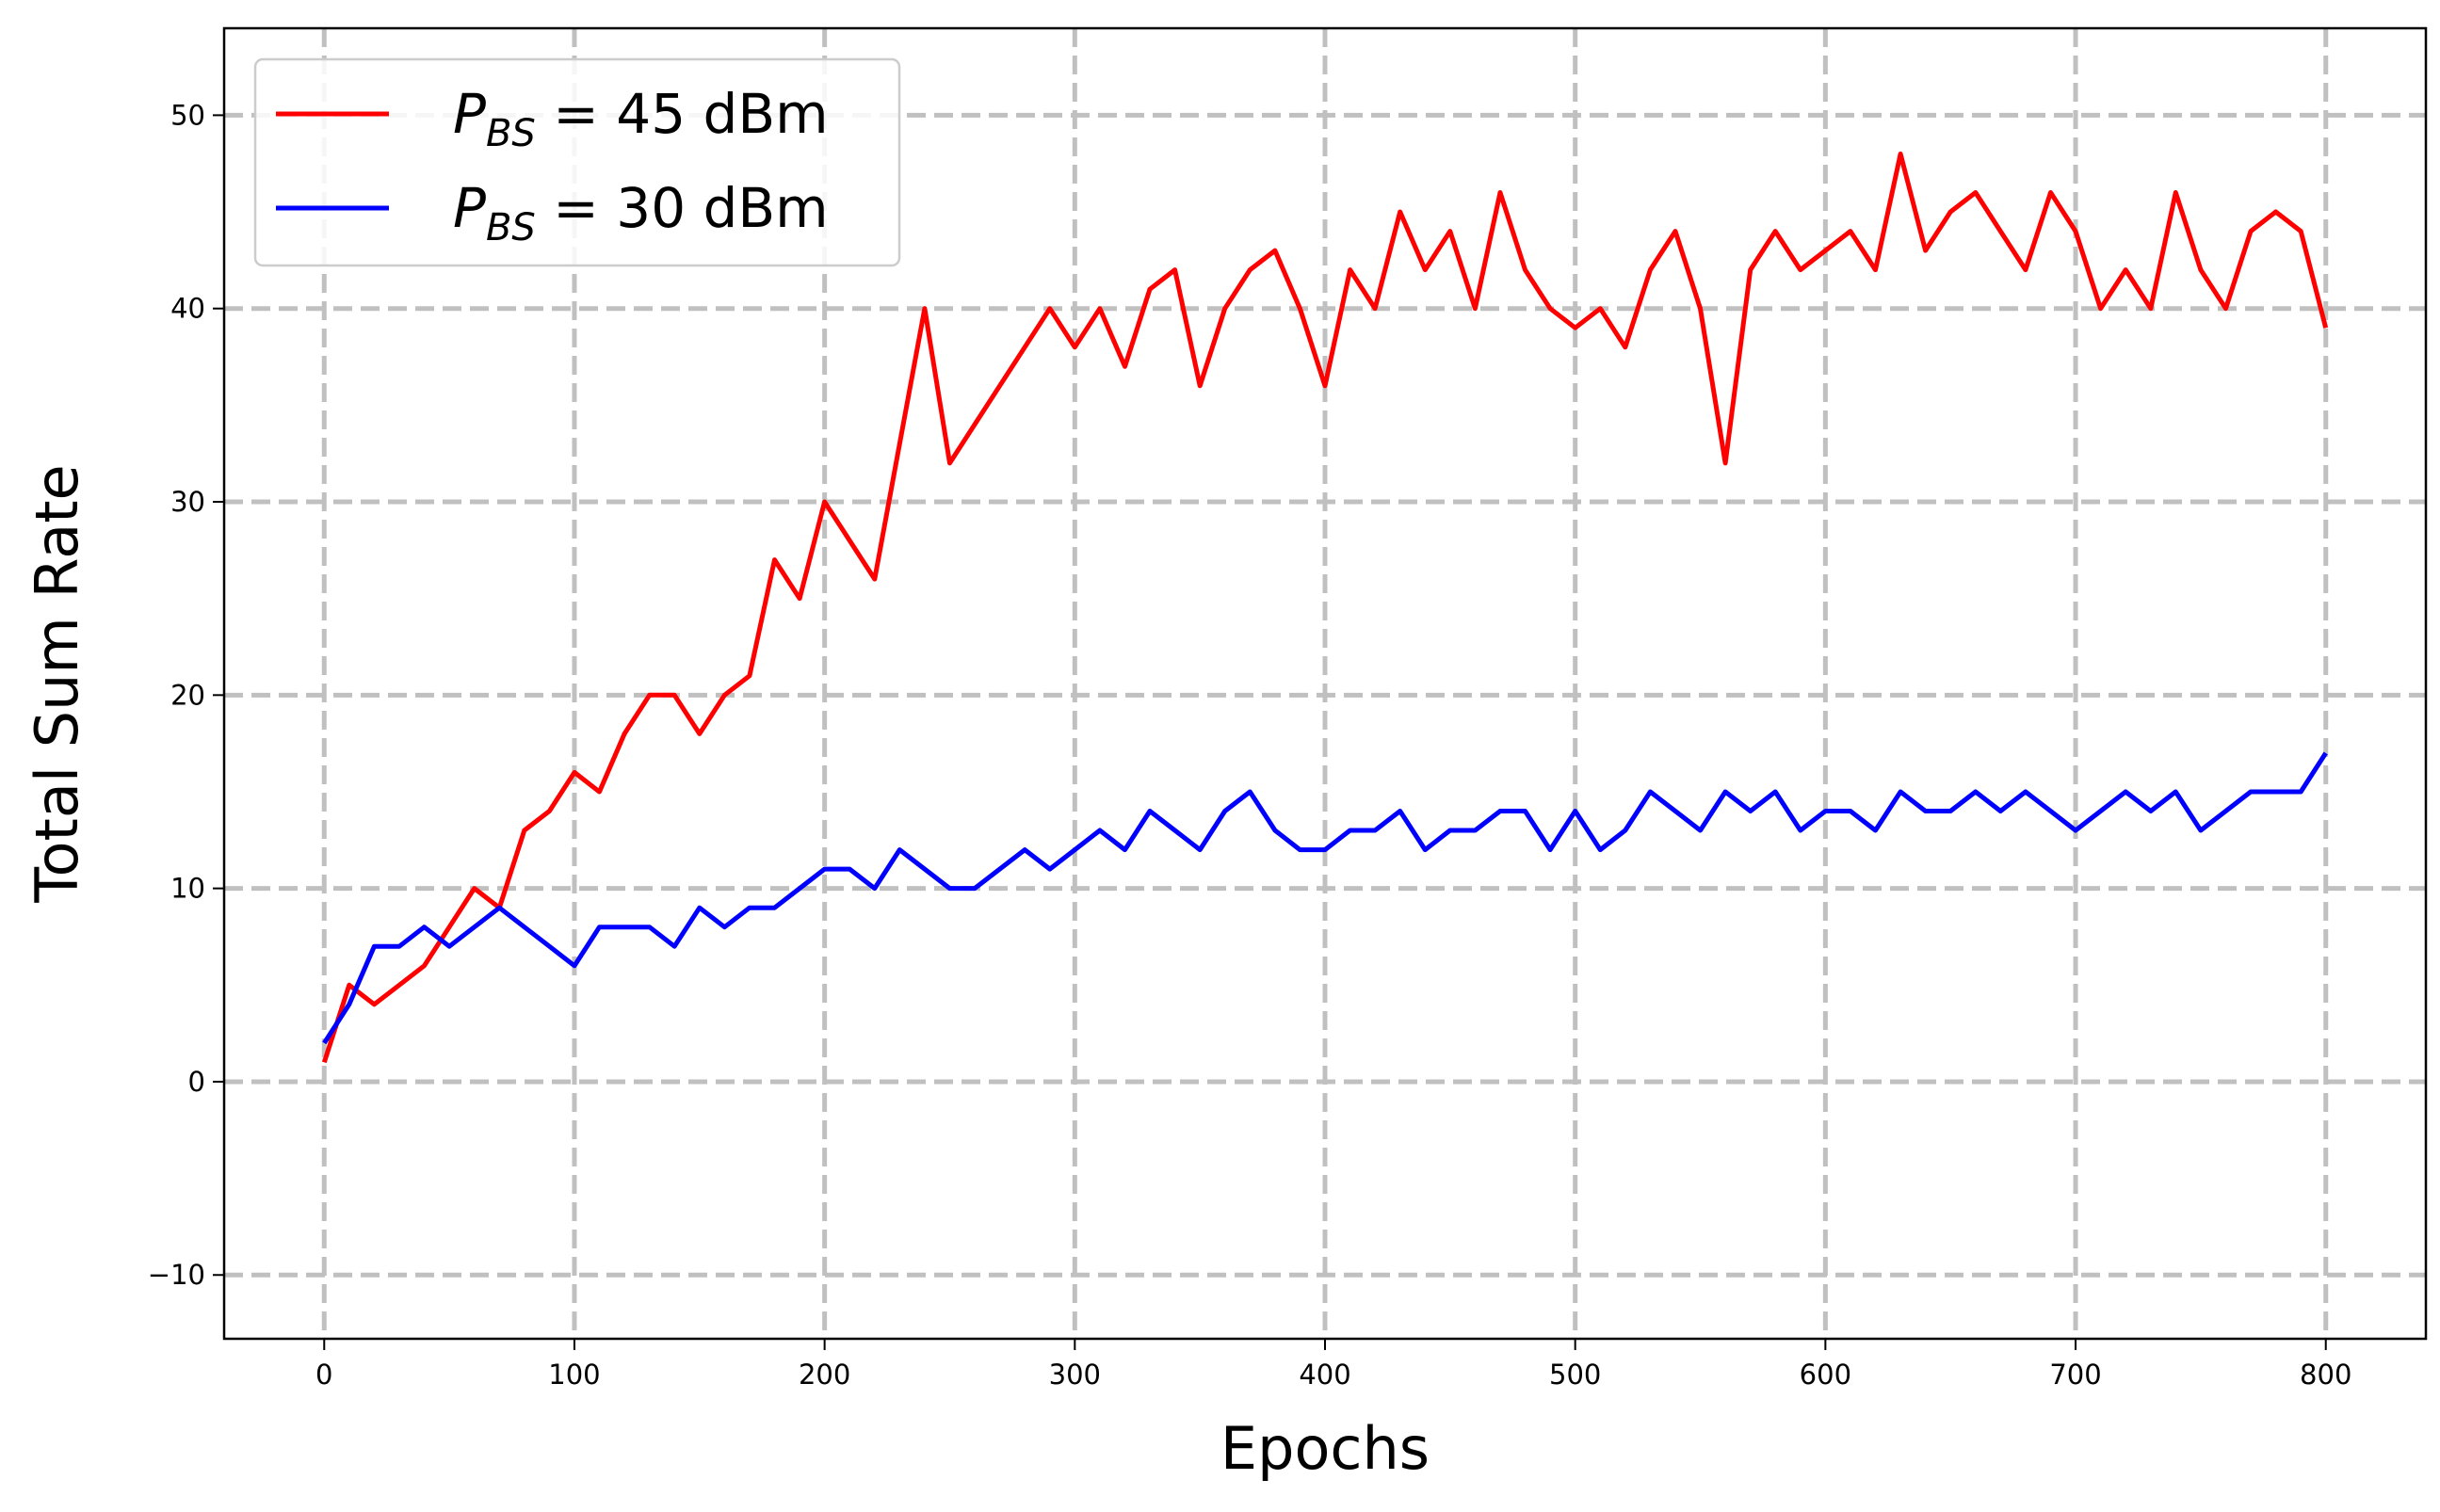 This screenshot has width=2440, height=1512. Describe the element at coordinates (574, 1375) in the screenshot. I see `x-tick-label: 100` at that location.